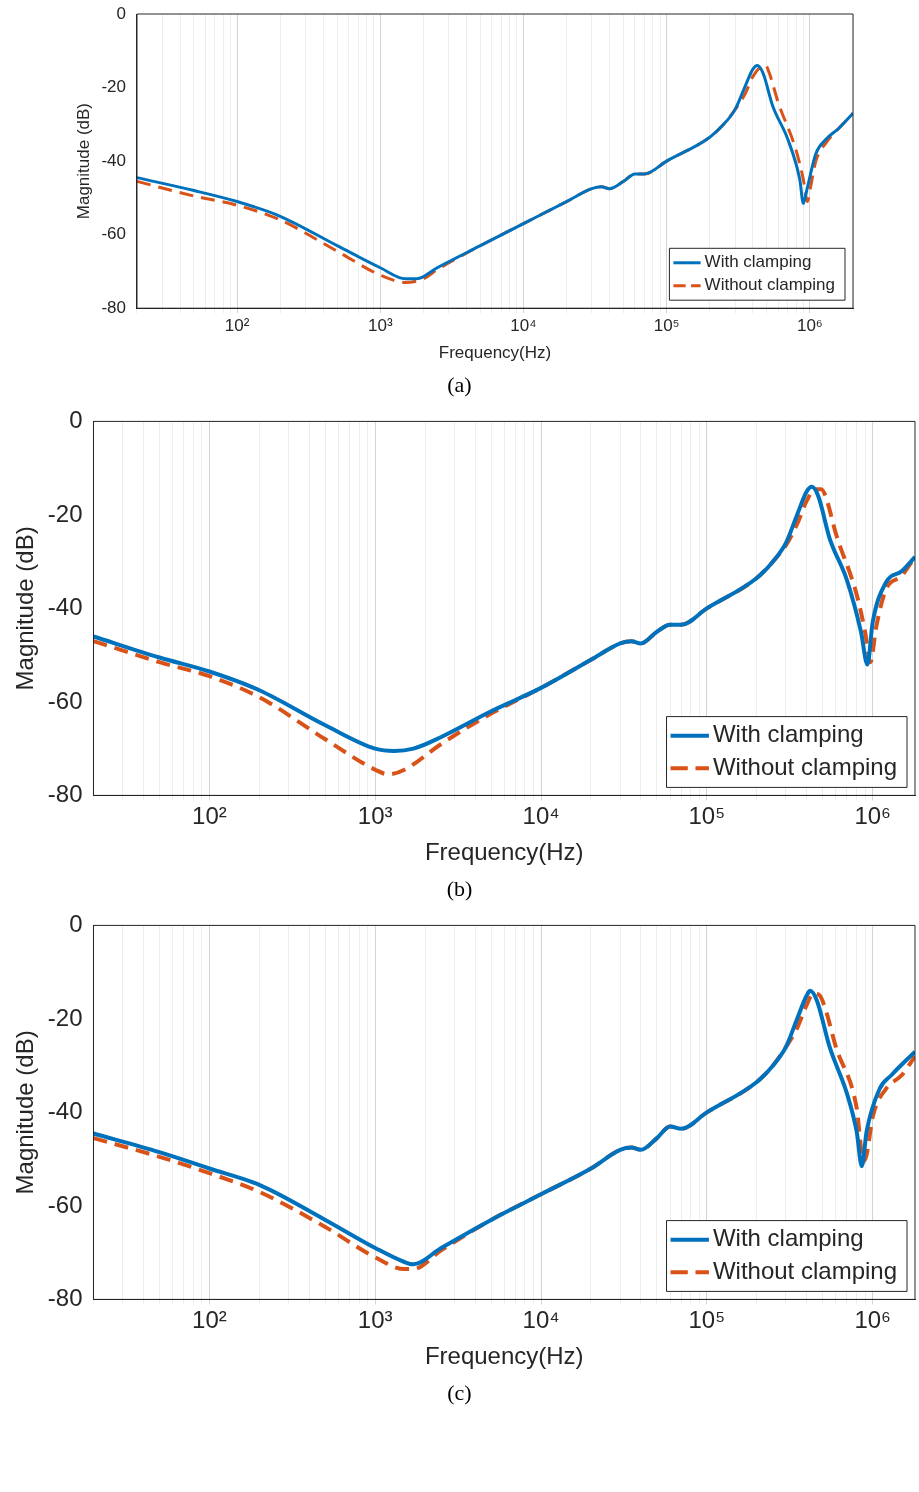 This screenshot has height=1492, width=919. What do you see at coordinates (459, 1393) in the screenshot?
I see `text: (c)` at bounding box center [459, 1393].